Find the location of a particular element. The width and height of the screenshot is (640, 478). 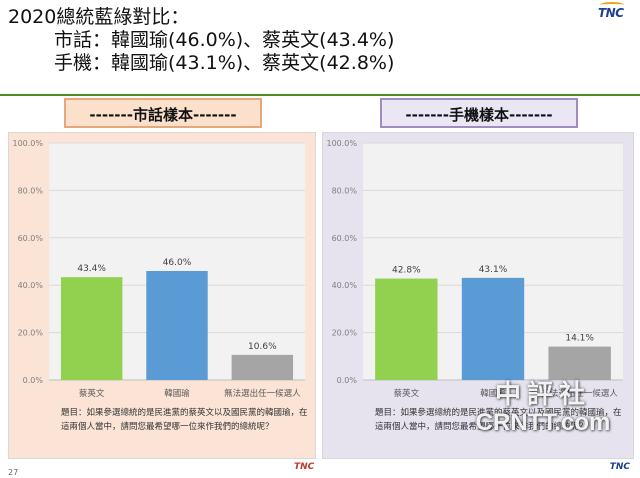

footer-logo: TNC is located at coordinates (304, 467).